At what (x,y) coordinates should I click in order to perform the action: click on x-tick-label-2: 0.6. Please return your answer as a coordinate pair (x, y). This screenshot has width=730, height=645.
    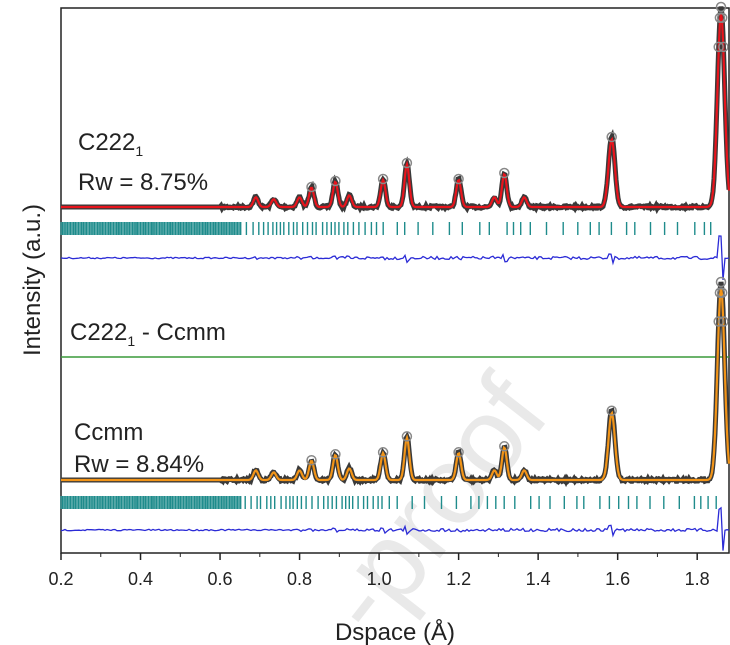
    Looking at the image, I should click on (220, 579).